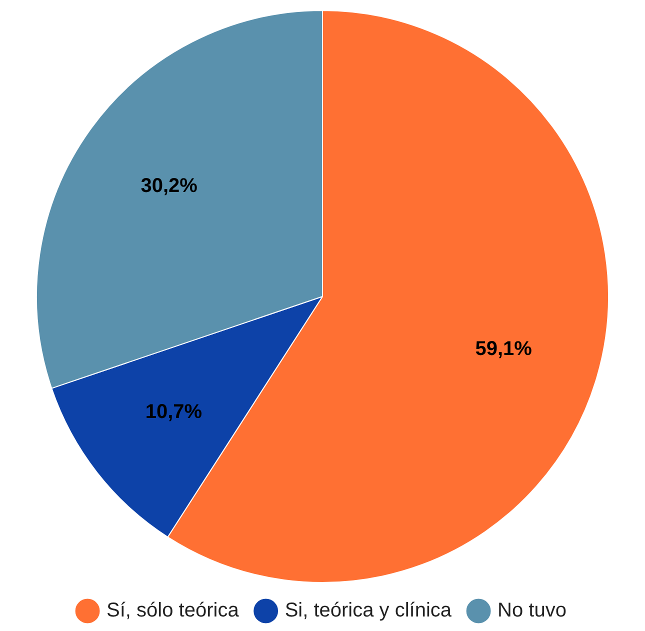 Image resolution: width=645 pixels, height=631 pixels. I want to click on legend-label: No tuvo, so click(532, 611).